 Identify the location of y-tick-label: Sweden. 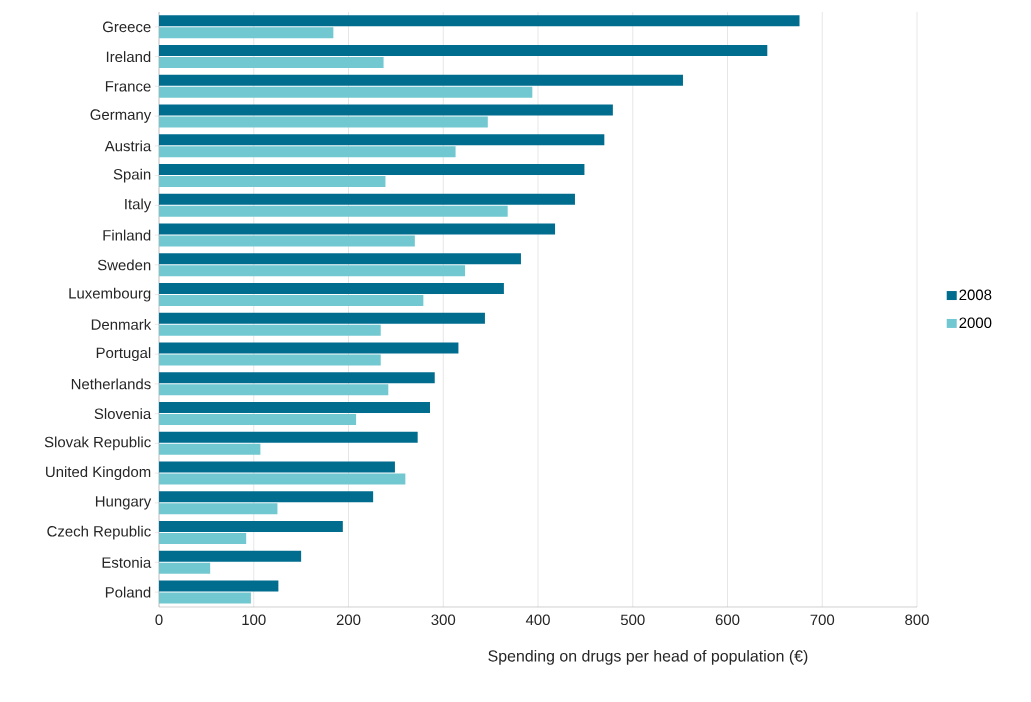
(124, 265).